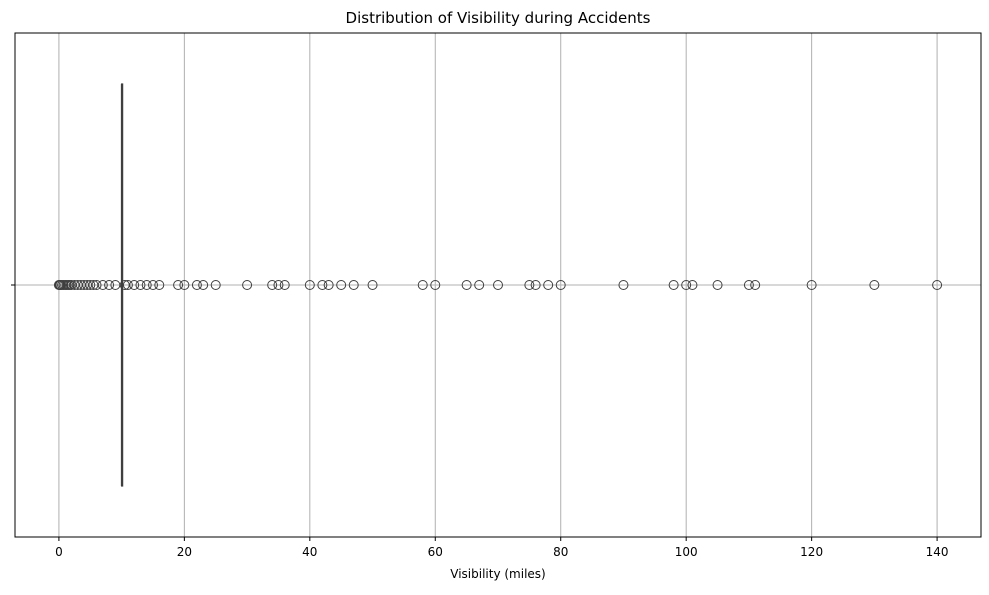  Describe the element at coordinates (435, 552) in the screenshot. I see `x-tick-label: 60` at that location.